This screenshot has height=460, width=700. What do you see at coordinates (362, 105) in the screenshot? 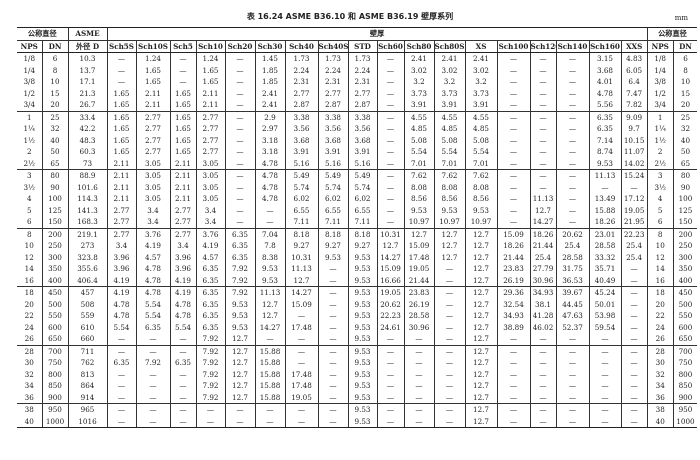
I see `table-cell: 2.87` at bounding box center [362, 105].